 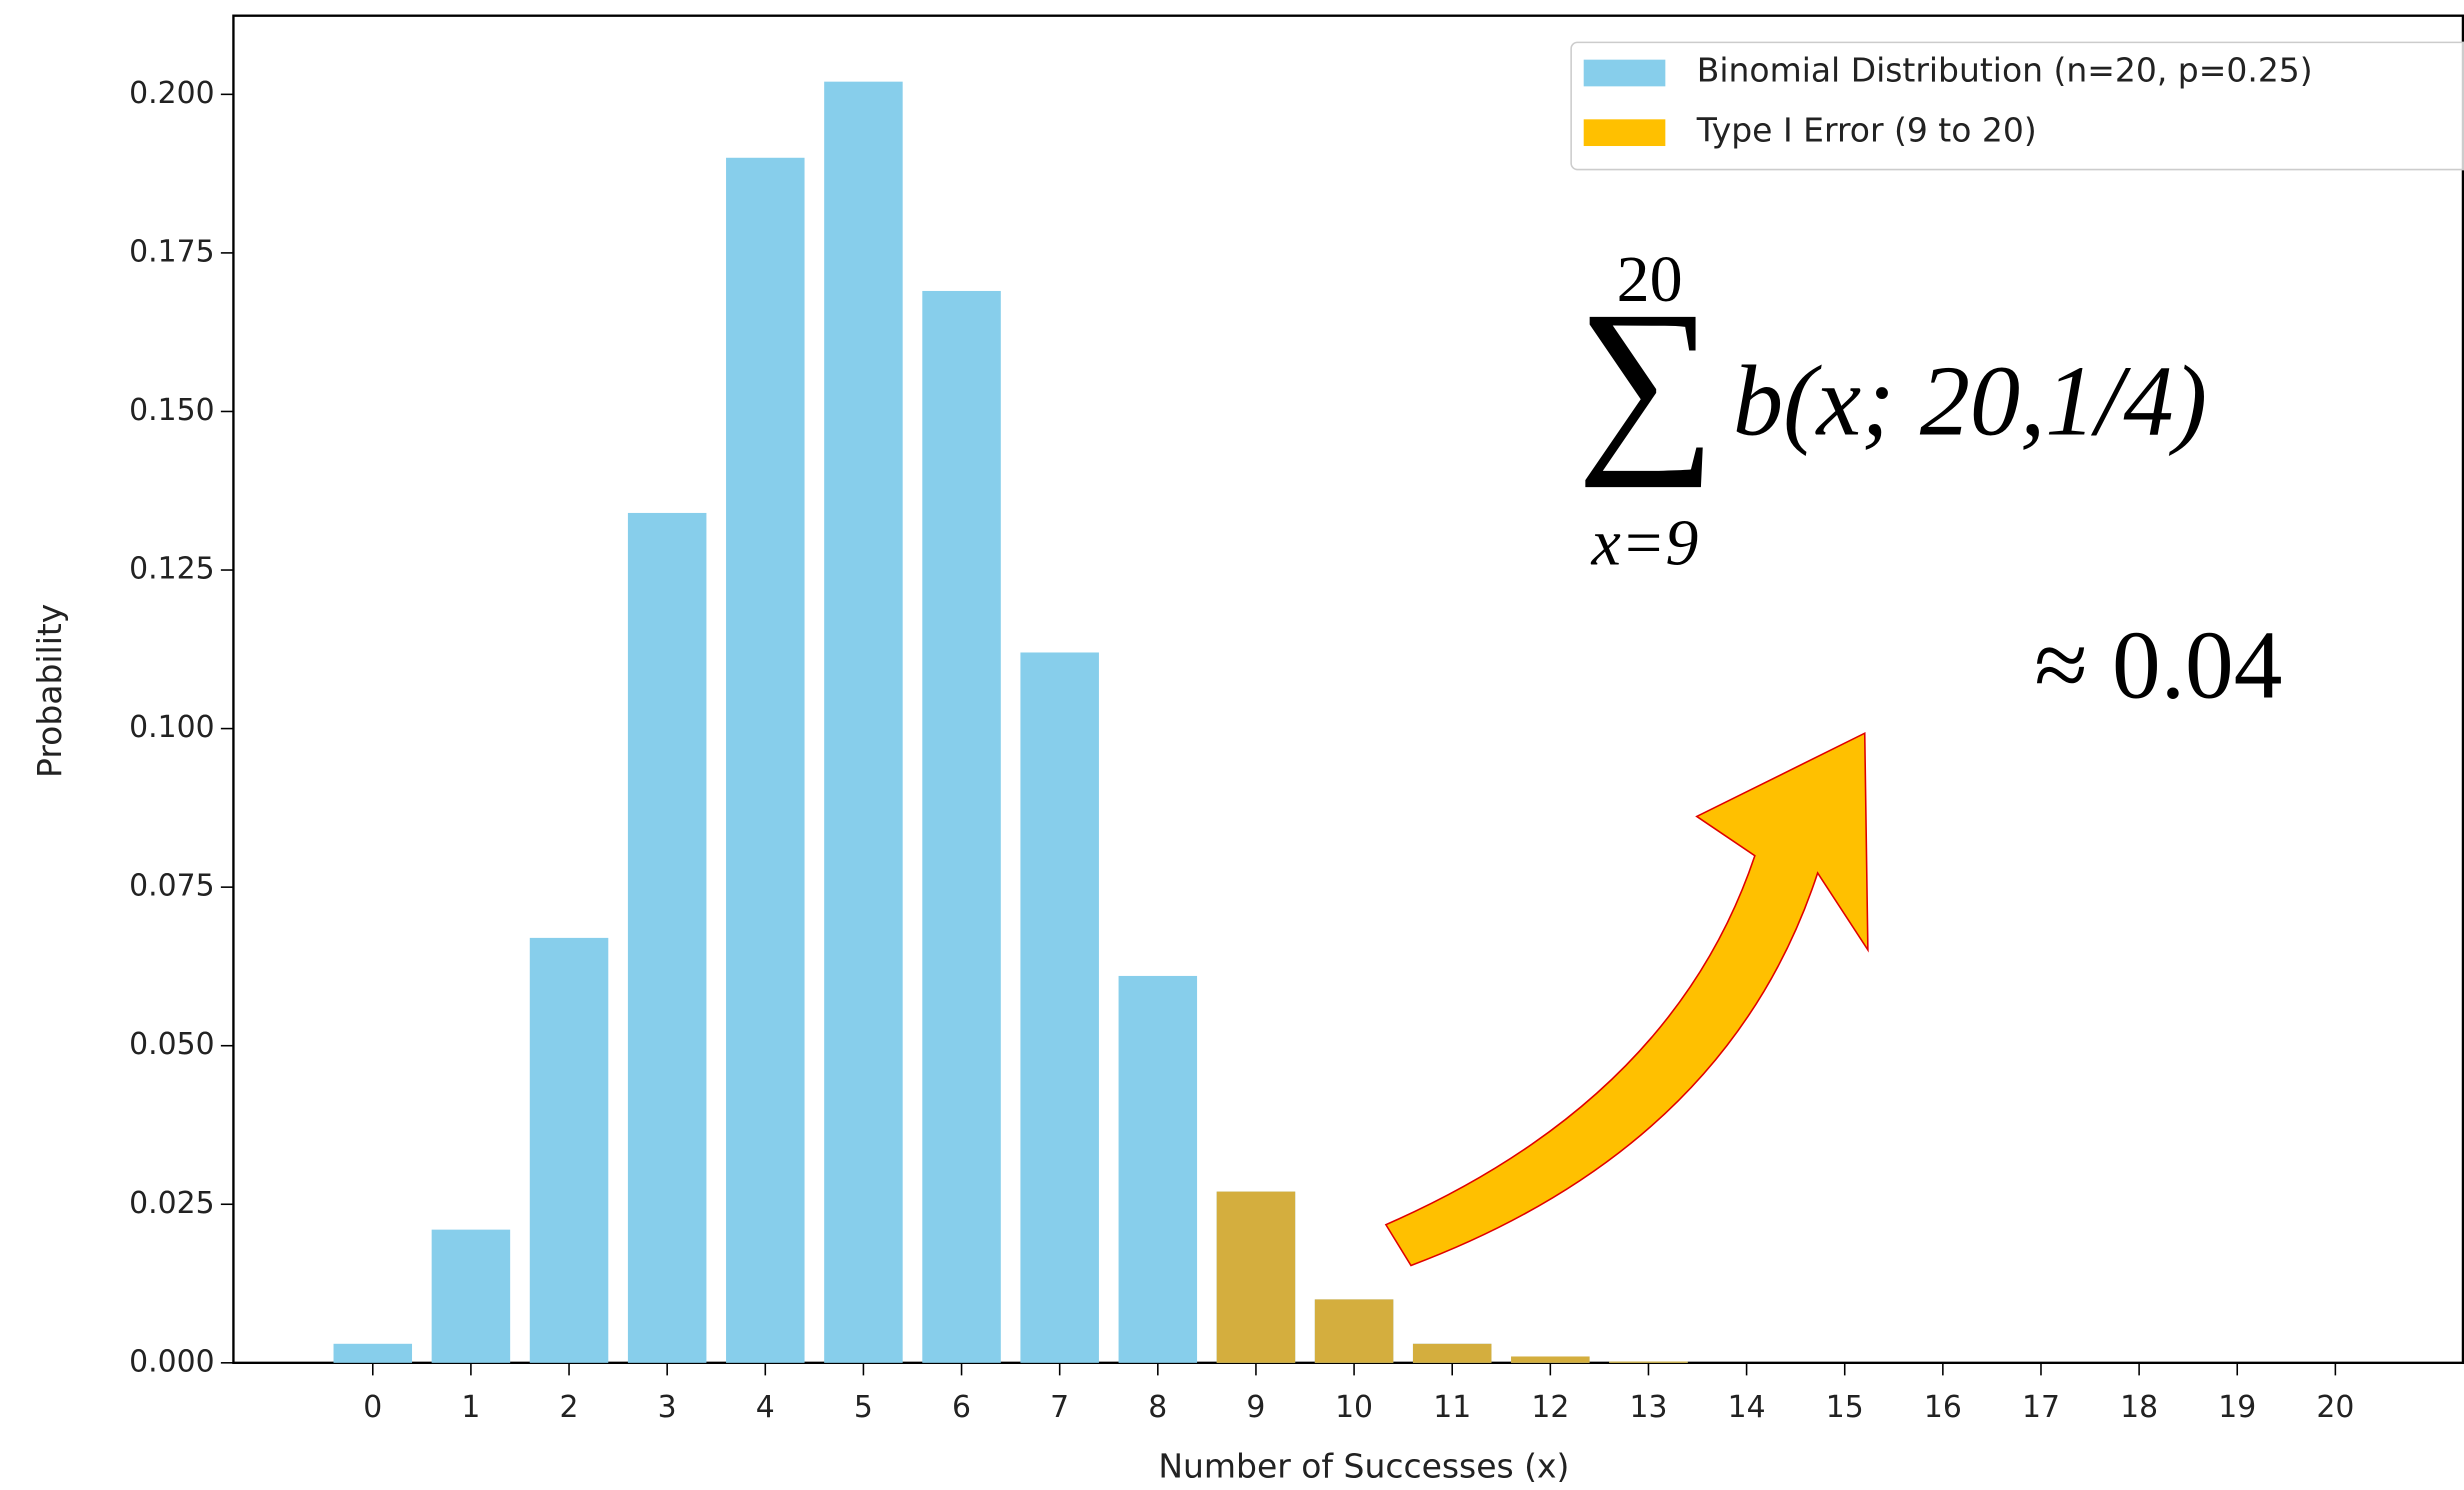 I want to click on y-tick-label: 0.200, so click(x=171, y=93).